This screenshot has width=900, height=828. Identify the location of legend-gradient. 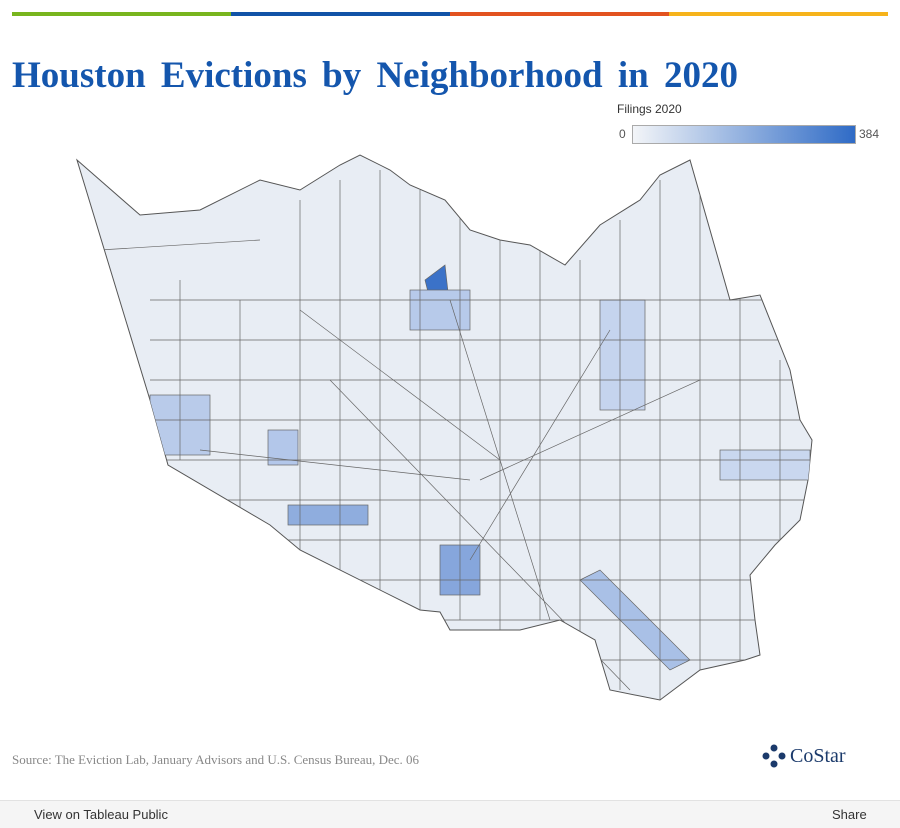
(744, 134).